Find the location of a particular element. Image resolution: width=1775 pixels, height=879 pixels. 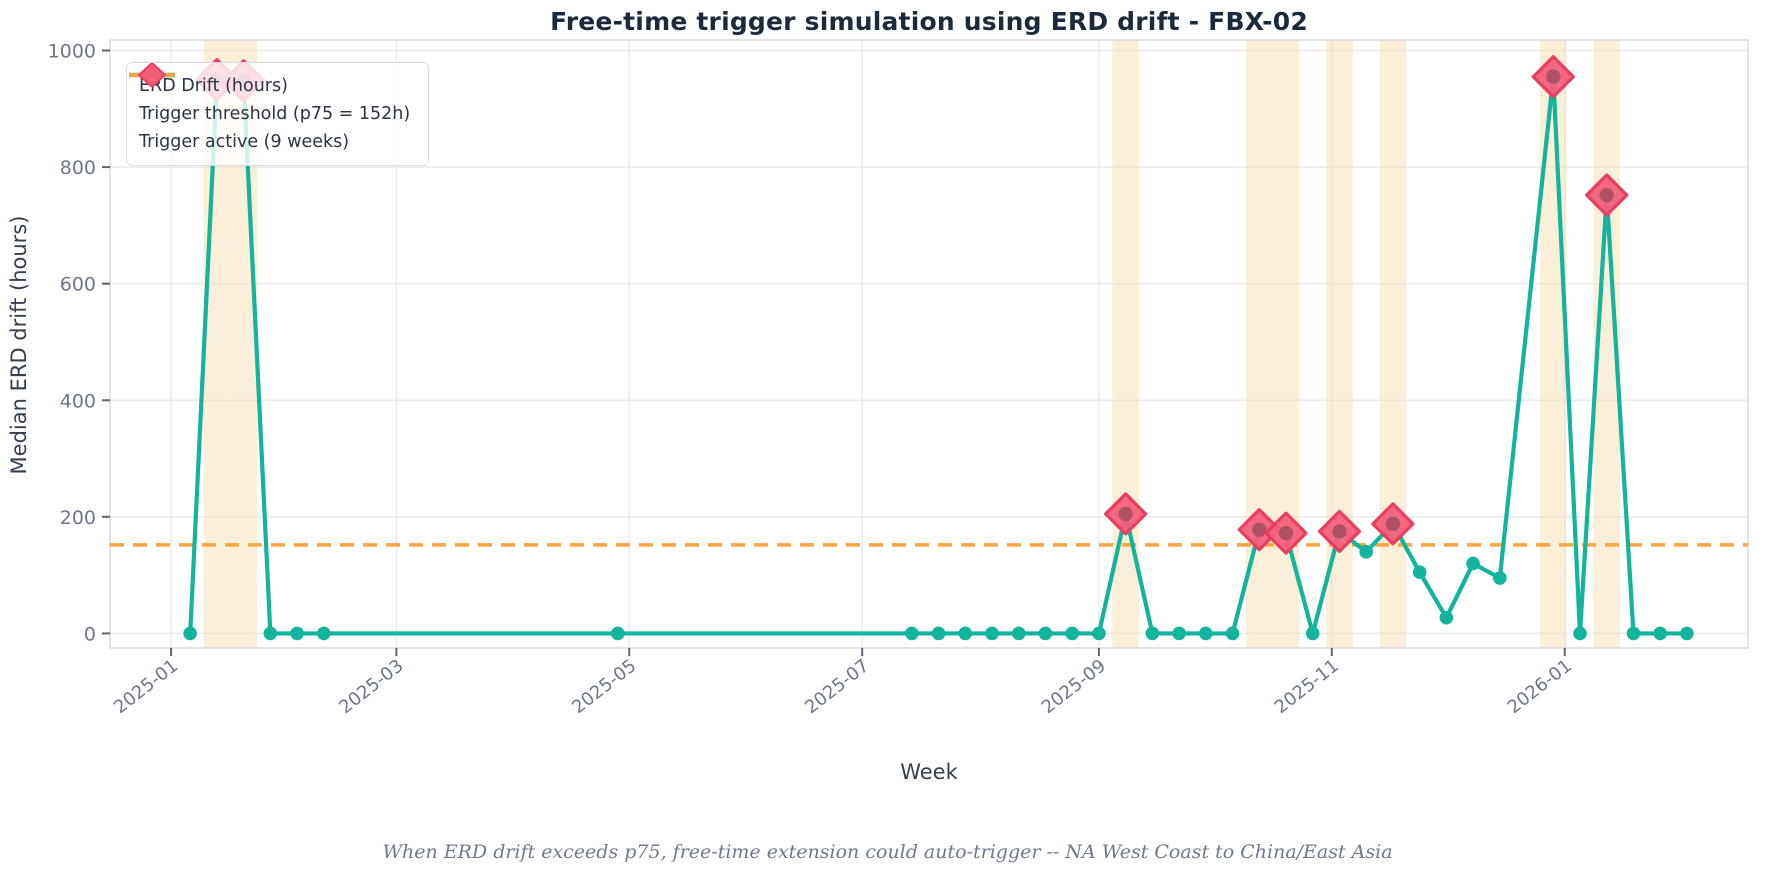

legend-item-series: ERD Drift (hours) is located at coordinates (269, 84).